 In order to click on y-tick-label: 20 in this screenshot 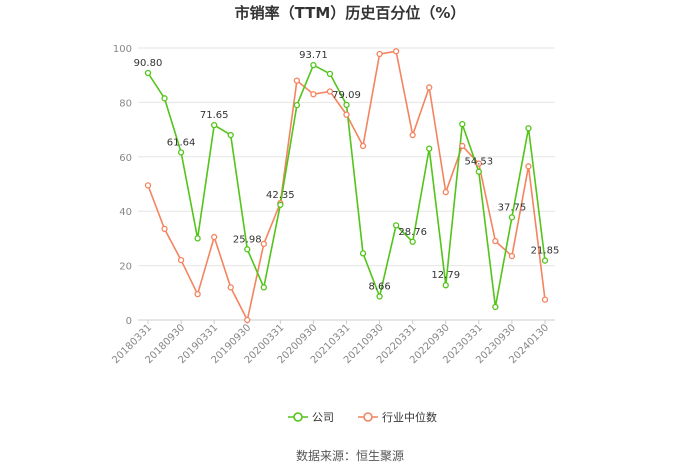, I will do `click(125, 267)`.